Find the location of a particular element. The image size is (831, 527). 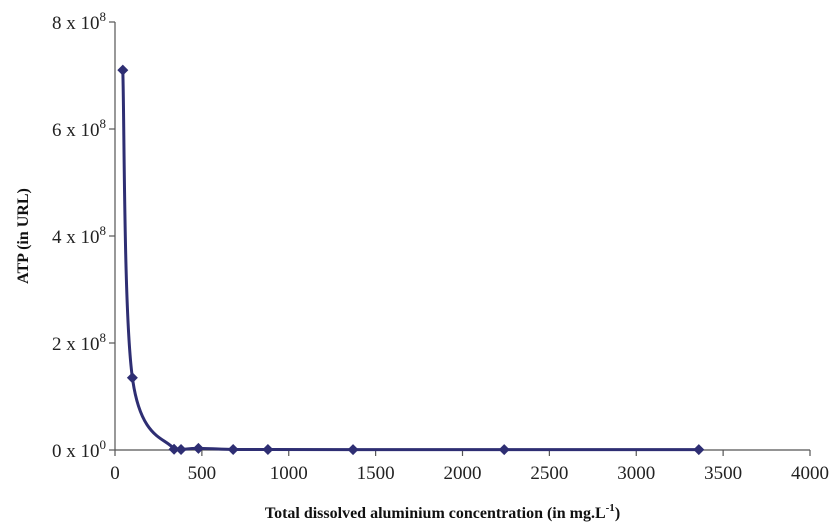

y-tick-label: 8 x 10⁸ is located at coordinates (79, 21).